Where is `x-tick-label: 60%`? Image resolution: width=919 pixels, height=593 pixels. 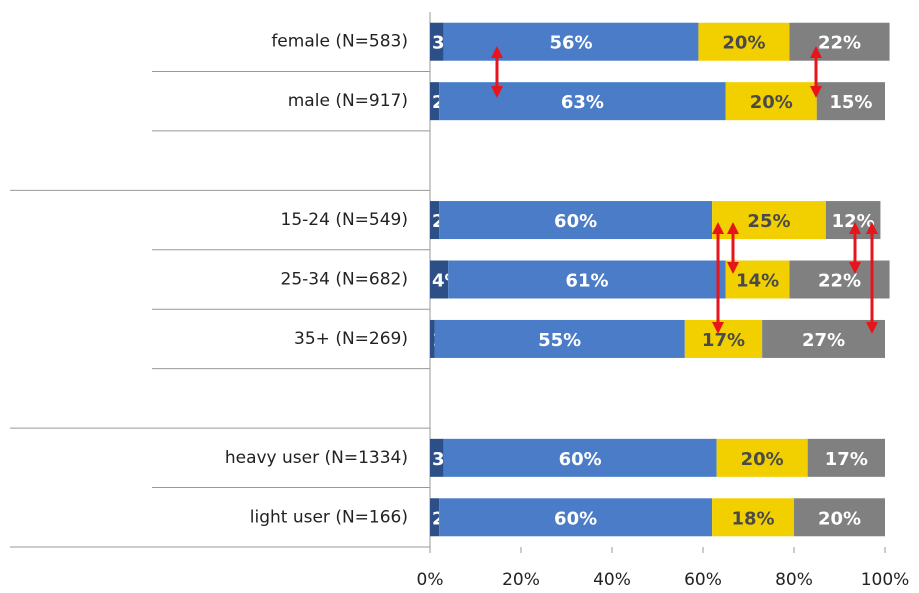 x-tick-label: 60% is located at coordinates (703, 580).